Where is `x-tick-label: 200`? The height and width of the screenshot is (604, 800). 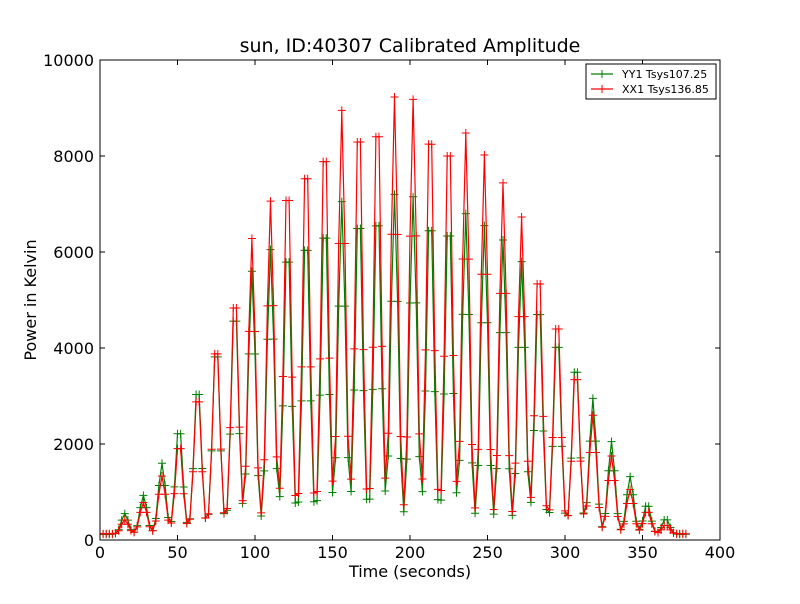 x-tick-label: 200 is located at coordinates (410, 552).